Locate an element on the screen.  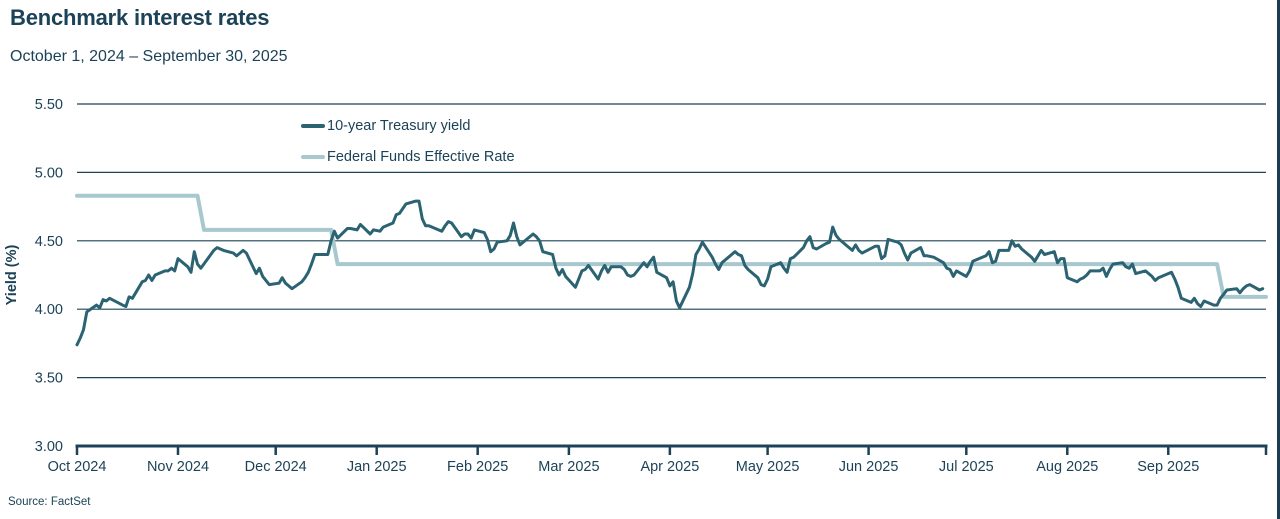
x-tick-label: Nov 2024 is located at coordinates (178, 467).